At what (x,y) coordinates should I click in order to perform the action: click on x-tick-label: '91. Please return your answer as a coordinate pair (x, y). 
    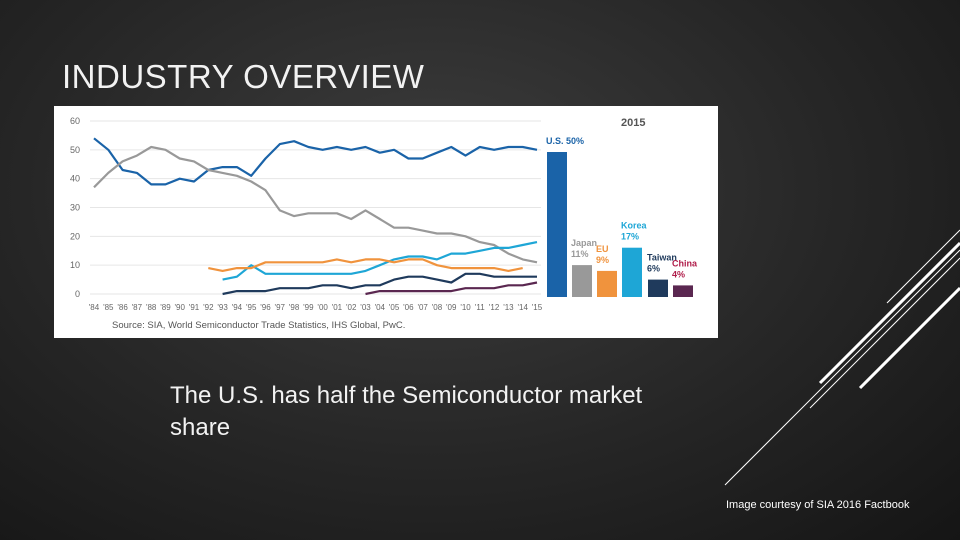
    Looking at the image, I should click on (194, 307).